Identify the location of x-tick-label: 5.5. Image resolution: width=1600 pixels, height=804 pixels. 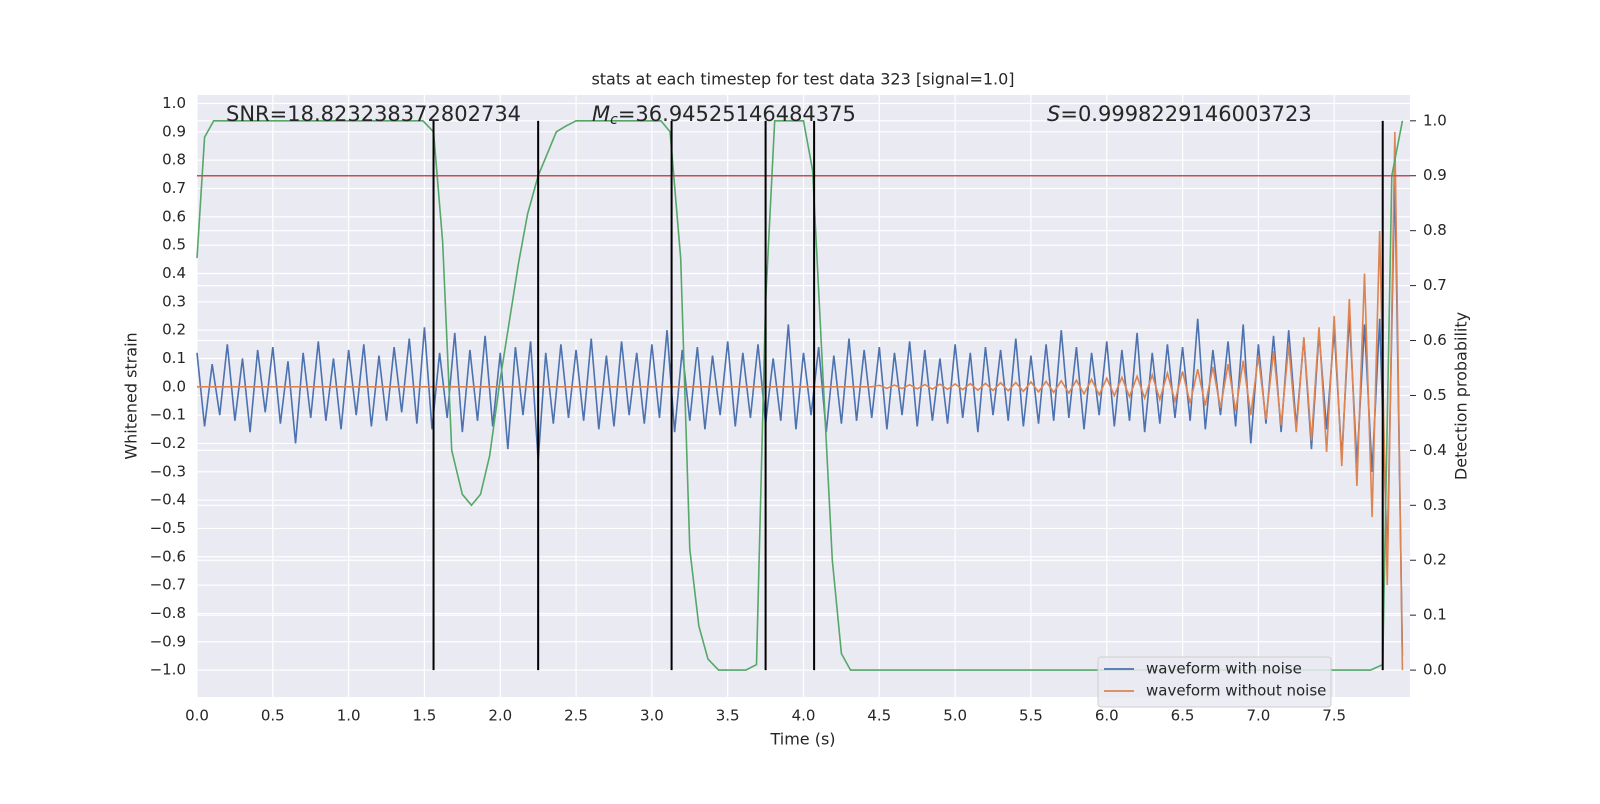
(1031, 716).